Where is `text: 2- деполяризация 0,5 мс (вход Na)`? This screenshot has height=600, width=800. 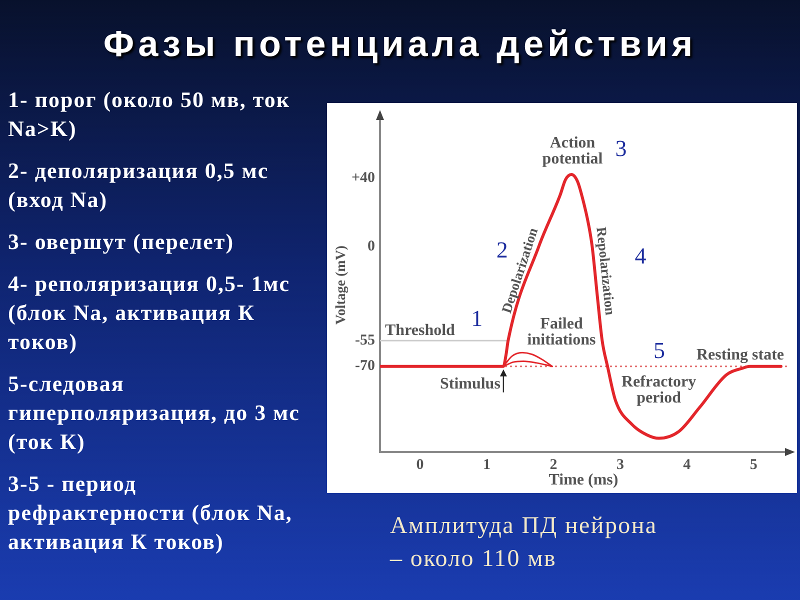 text: 2- деполяризация 0,5 мс (вход Na) is located at coordinates (139, 185).